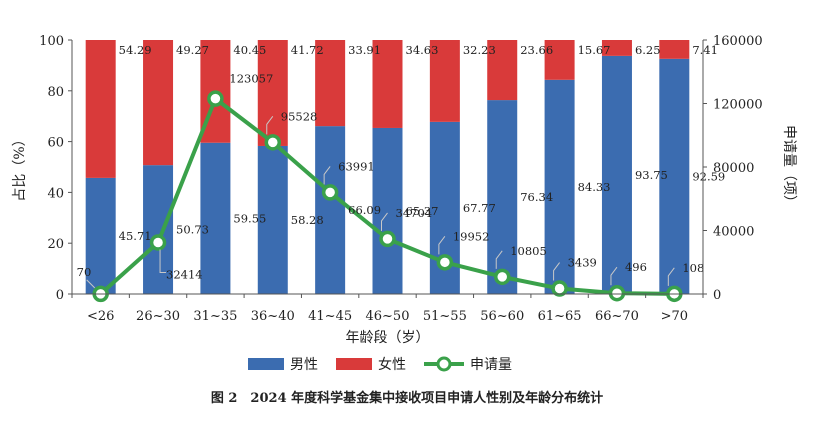 This screenshot has width=814, height=433. I want to click on y2-tick-label: 160000, so click(738, 41).